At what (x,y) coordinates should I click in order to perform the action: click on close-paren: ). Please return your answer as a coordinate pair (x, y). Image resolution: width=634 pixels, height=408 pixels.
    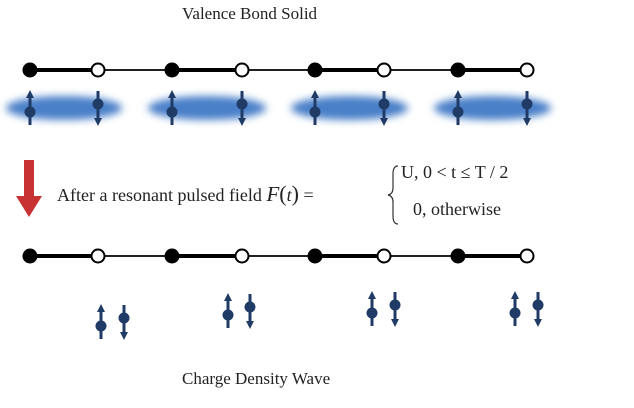
    Looking at the image, I should click on (295, 193).